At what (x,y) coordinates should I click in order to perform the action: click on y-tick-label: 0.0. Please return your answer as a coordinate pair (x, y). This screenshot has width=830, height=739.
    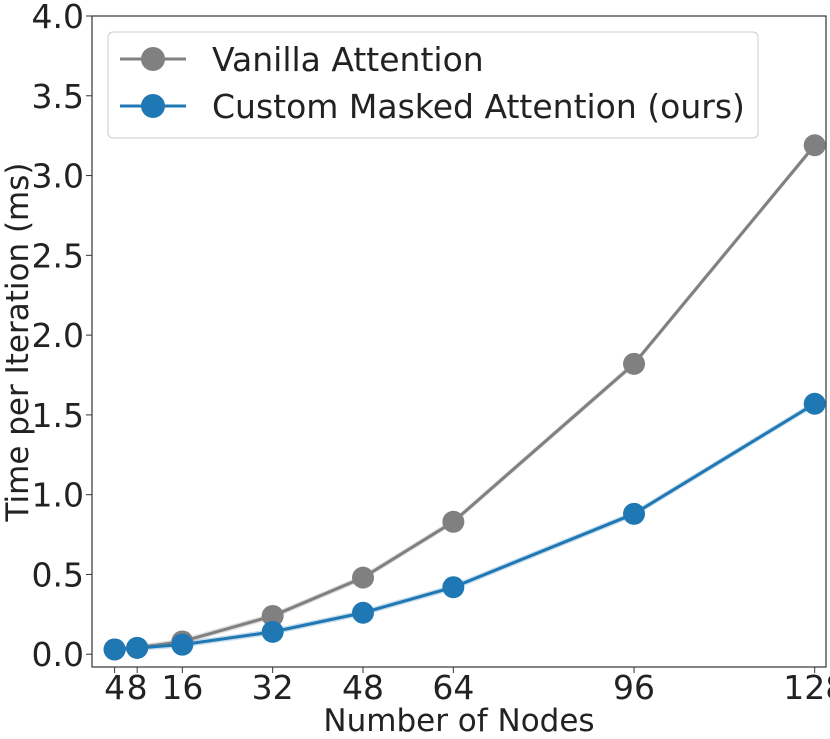
    Looking at the image, I should click on (58, 654).